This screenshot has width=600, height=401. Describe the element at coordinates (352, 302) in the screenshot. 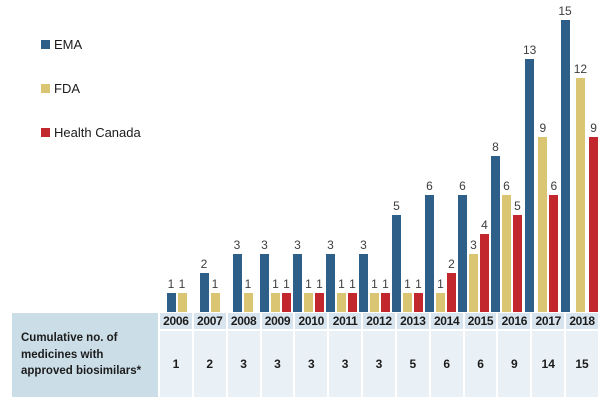

I see `bar-health-canada-2011` at that location.